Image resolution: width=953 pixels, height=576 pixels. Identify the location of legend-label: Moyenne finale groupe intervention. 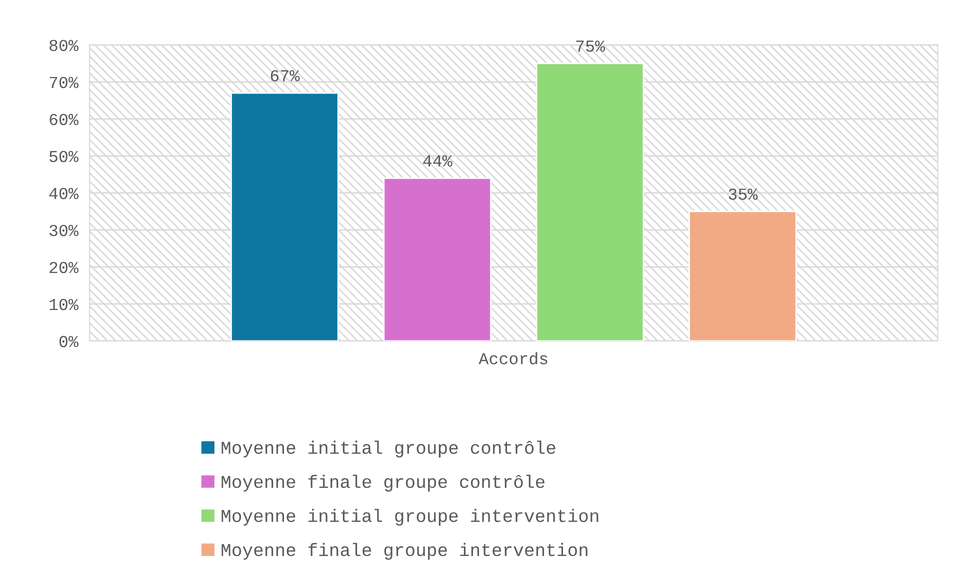
(405, 551).